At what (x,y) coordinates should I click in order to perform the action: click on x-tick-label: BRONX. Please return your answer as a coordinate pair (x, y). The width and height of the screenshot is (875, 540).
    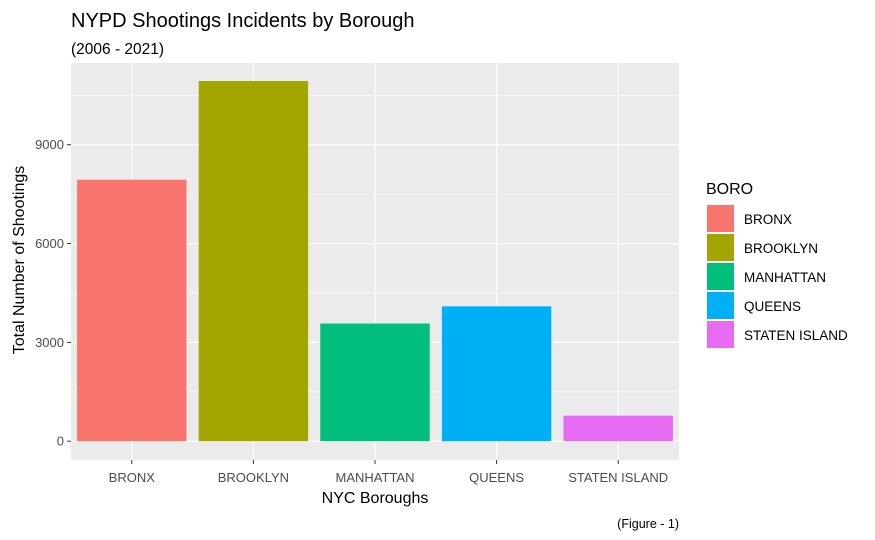
    Looking at the image, I should click on (132, 477).